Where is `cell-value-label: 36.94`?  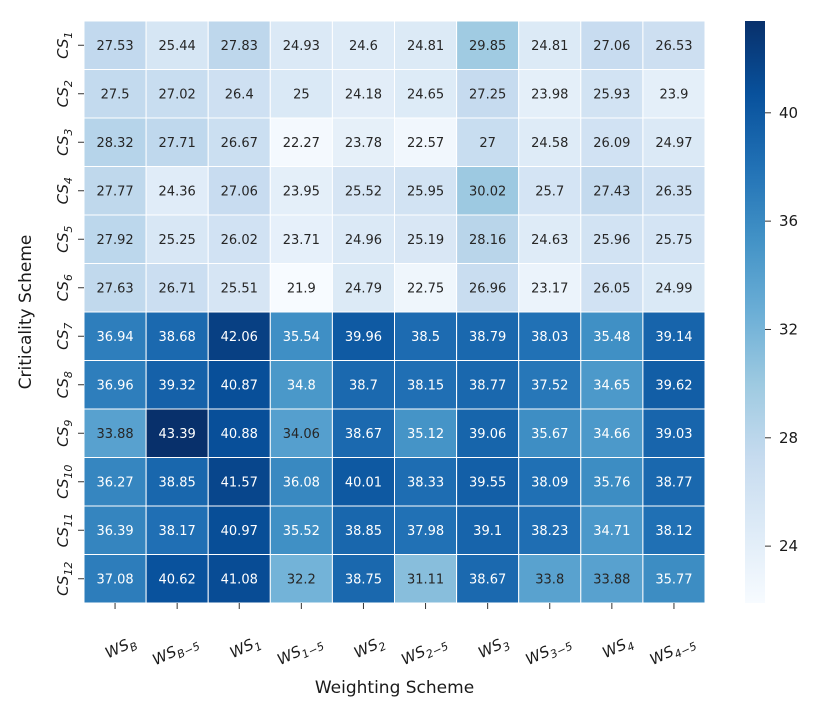 cell-value-label: 36.94 is located at coordinates (114, 337).